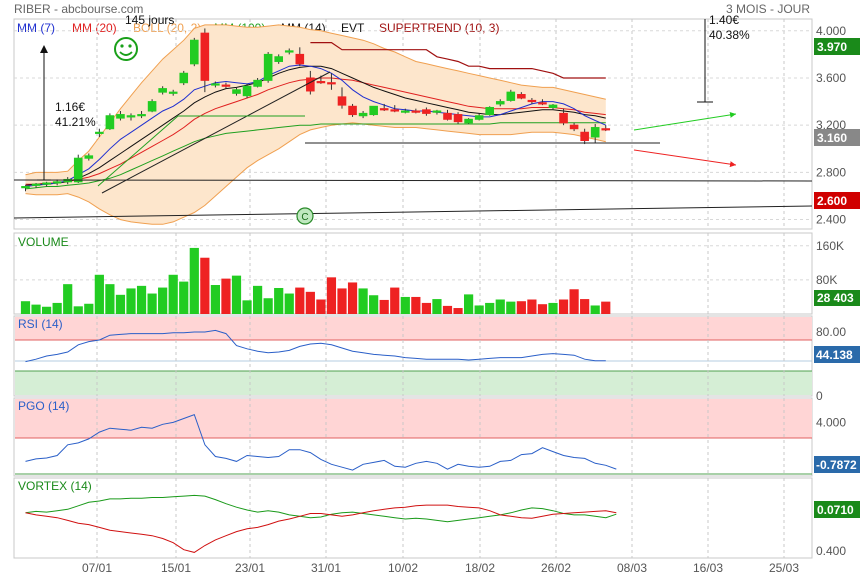 This screenshot has width=860, height=579. What do you see at coordinates (834, 355) in the screenshot?
I see `svg-text: 44.138` at bounding box center [834, 355].